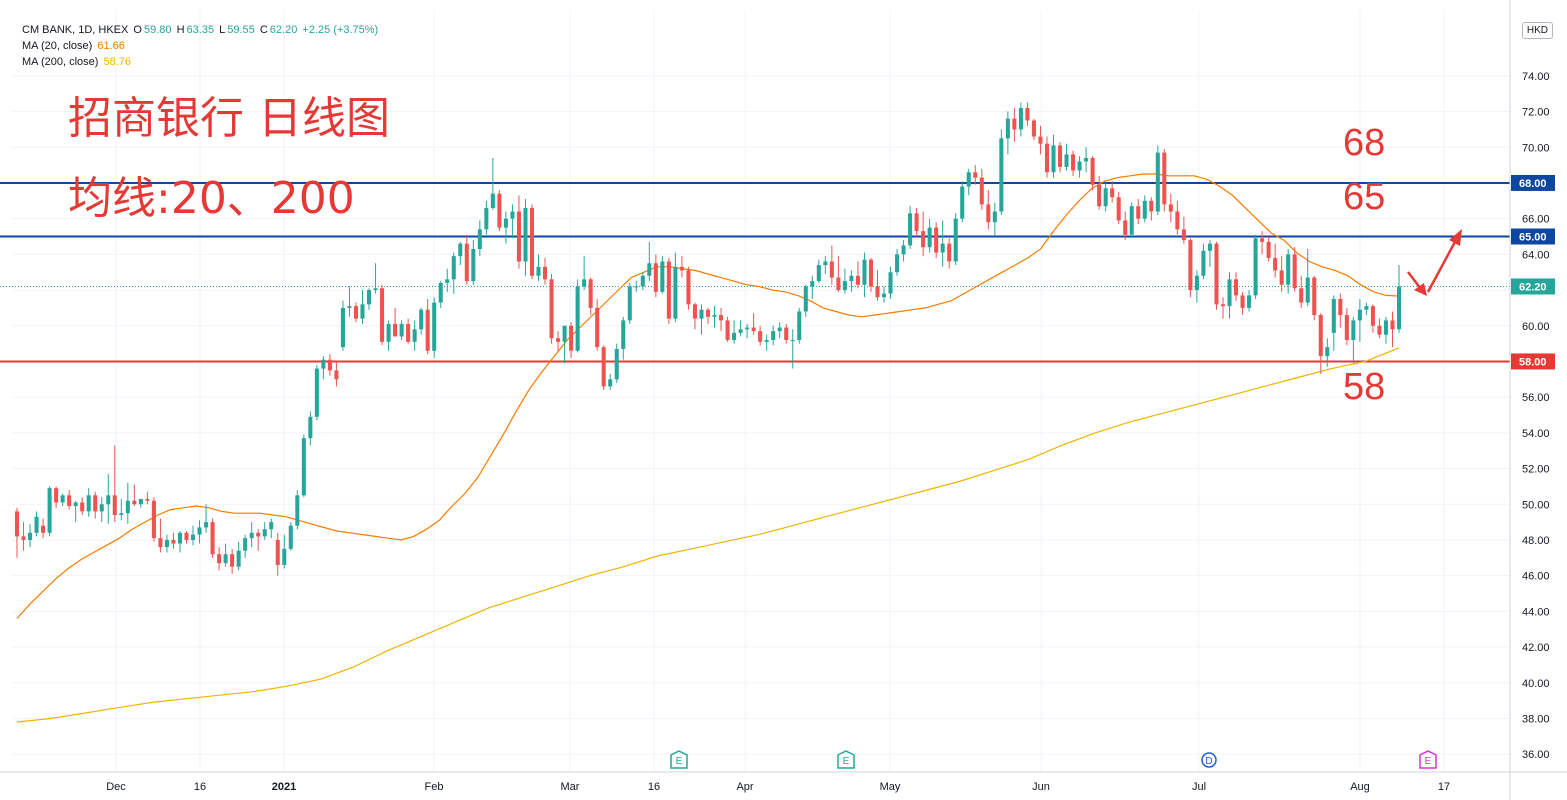 The height and width of the screenshot is (800, 1567). I want to click on open-value: 59.80, so click(157, 30).